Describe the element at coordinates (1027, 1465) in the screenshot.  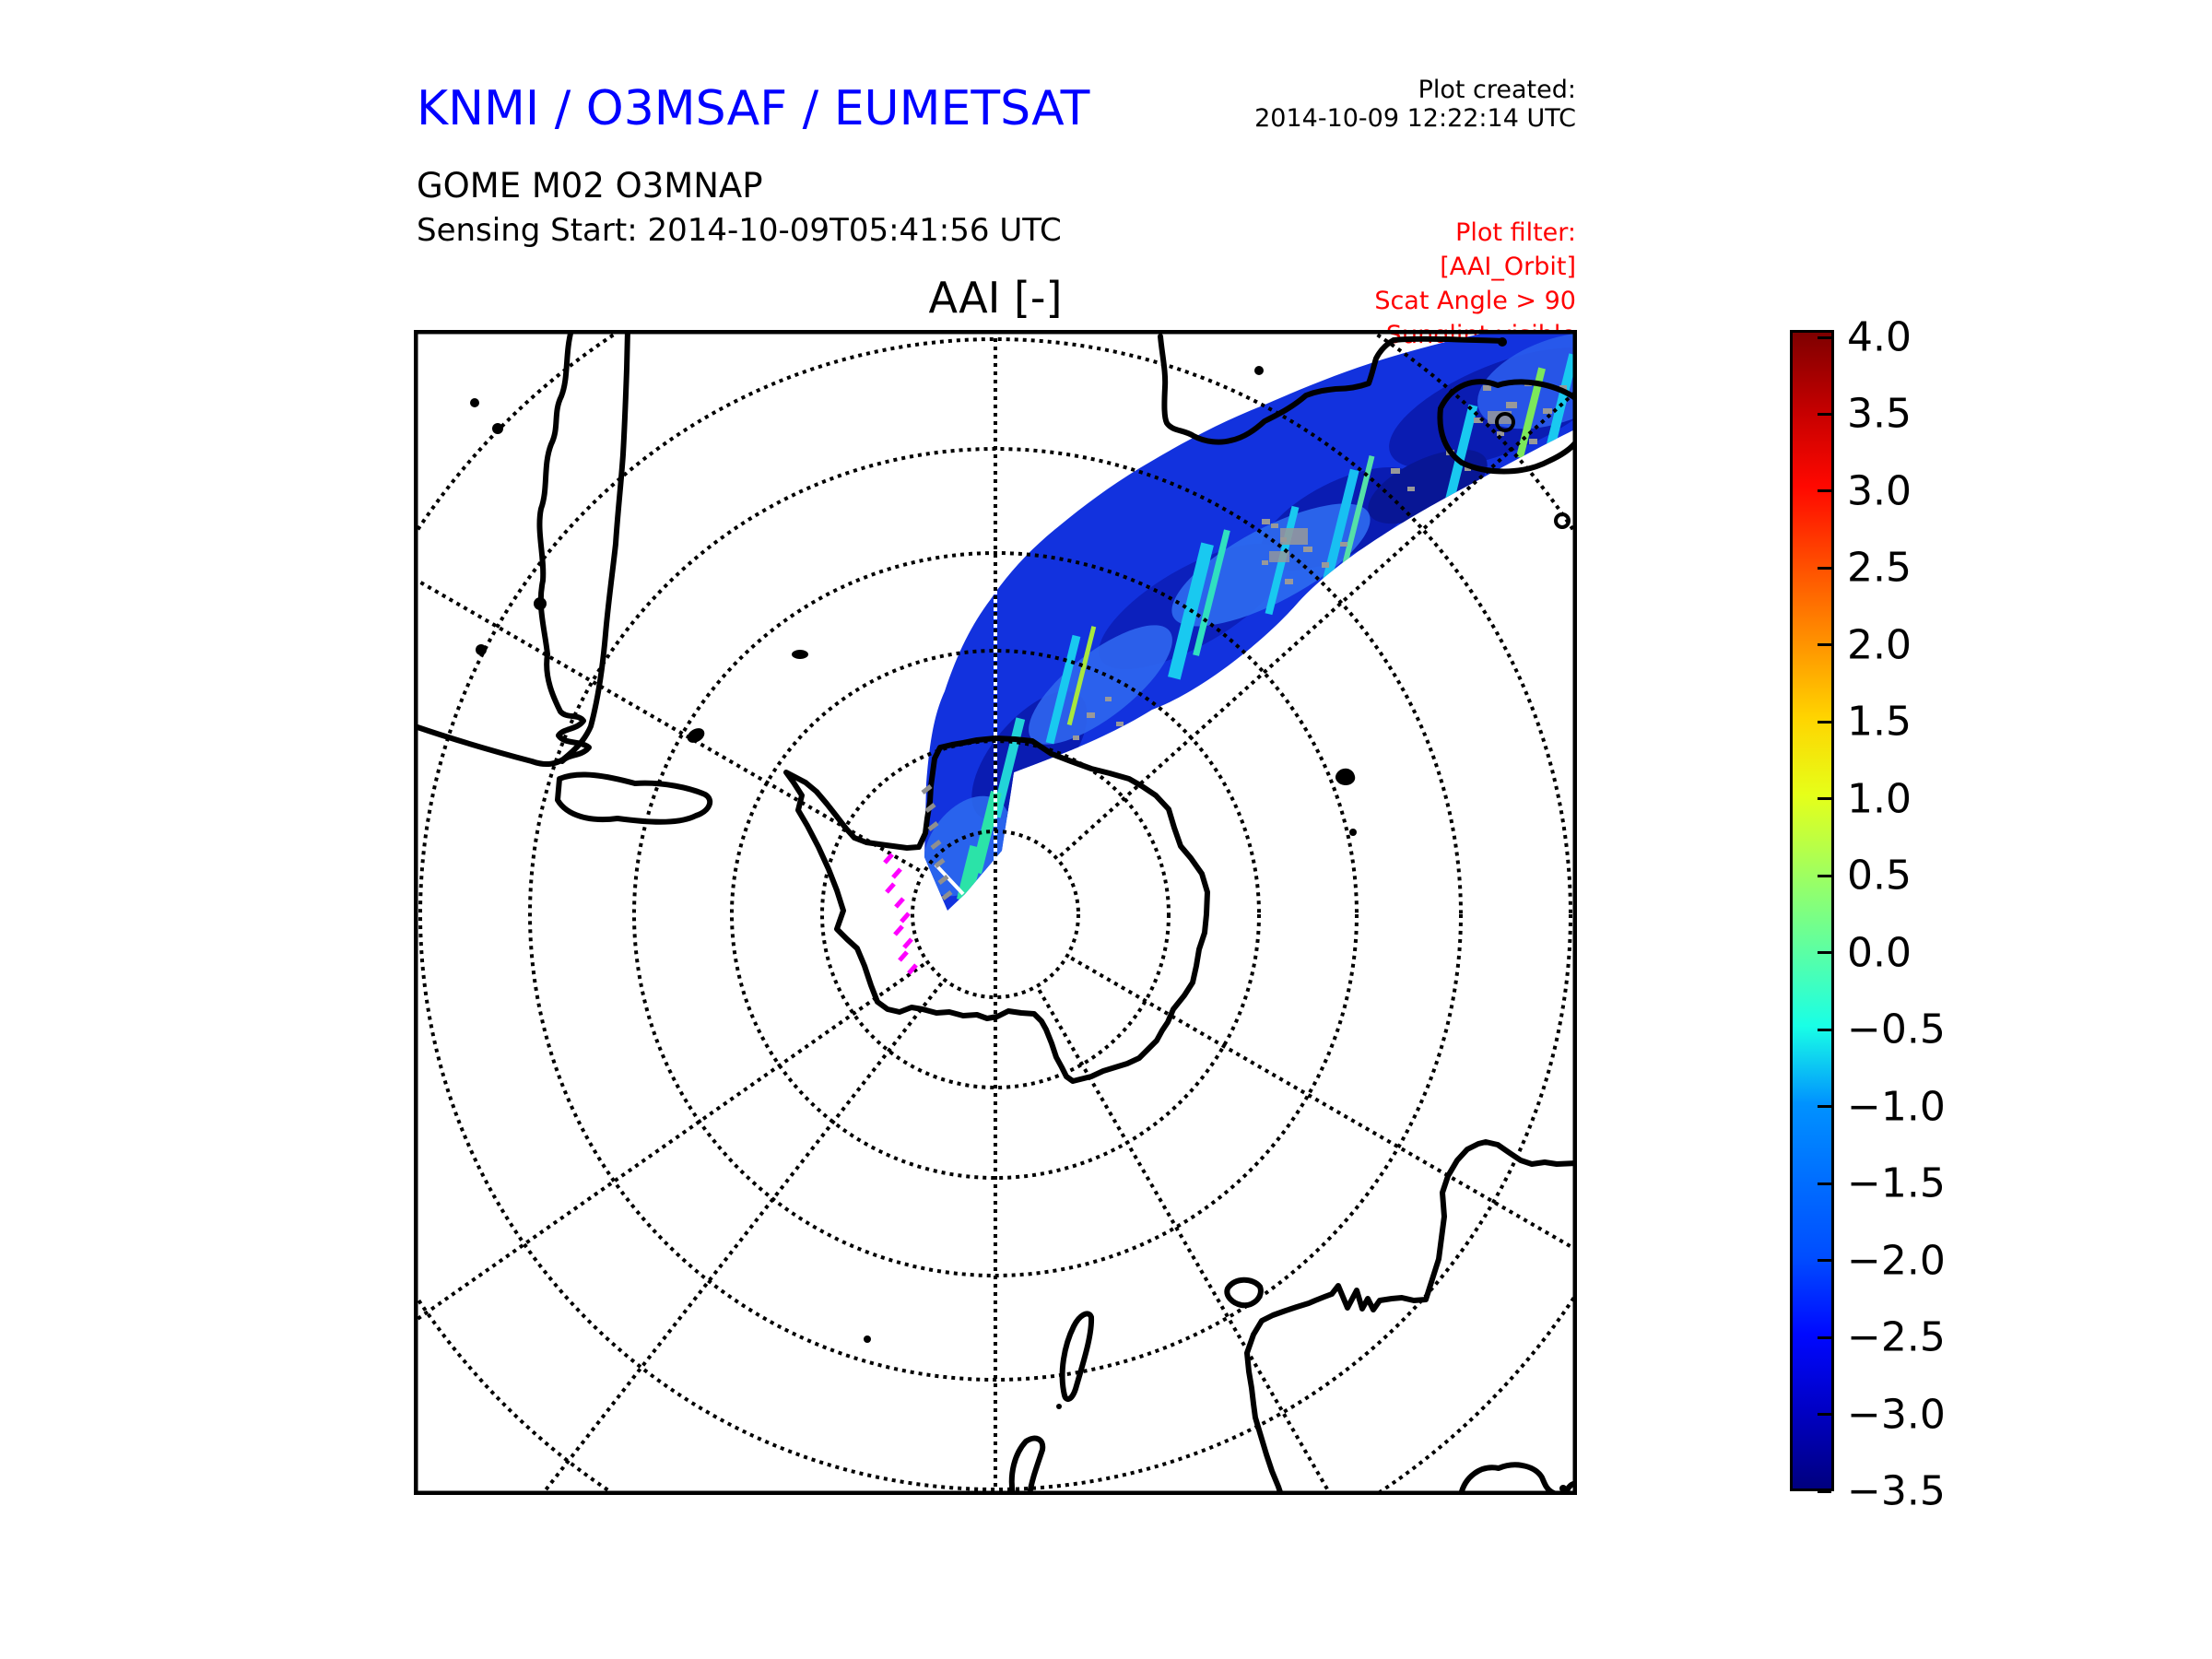
I see `coast-new-zealand-north` at that location.